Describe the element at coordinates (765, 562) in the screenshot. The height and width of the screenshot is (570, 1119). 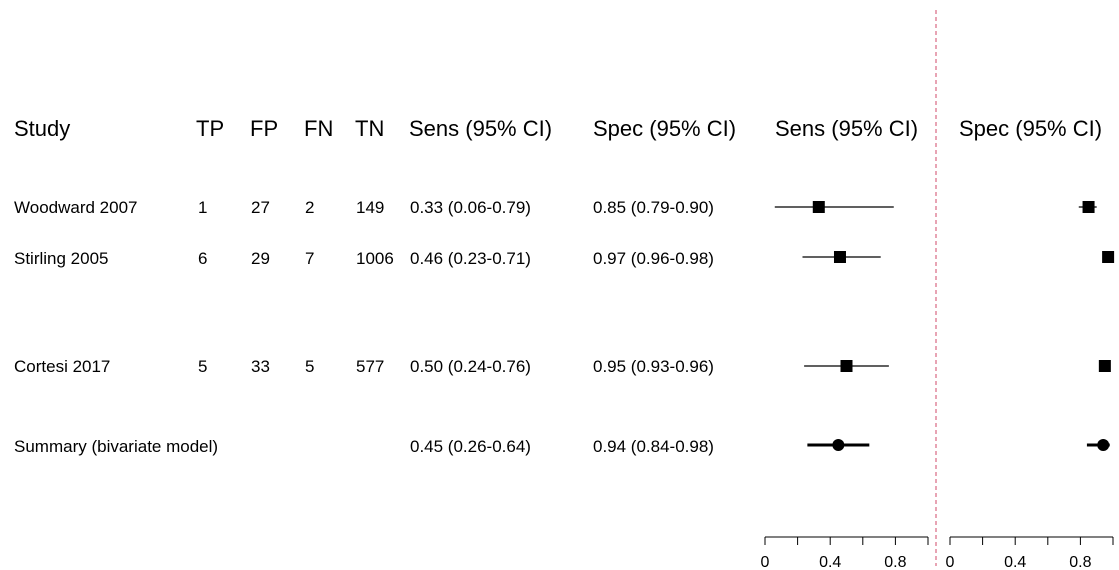
I see `sens-tick-label: 0` at that location.